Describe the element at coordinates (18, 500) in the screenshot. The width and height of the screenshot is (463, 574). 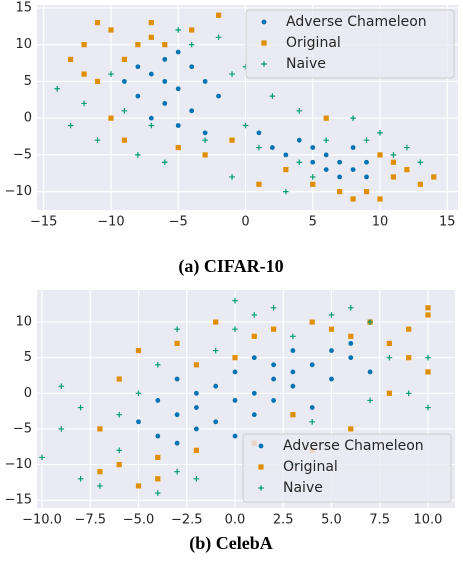
I see `y-tick-label: −15` at that location.